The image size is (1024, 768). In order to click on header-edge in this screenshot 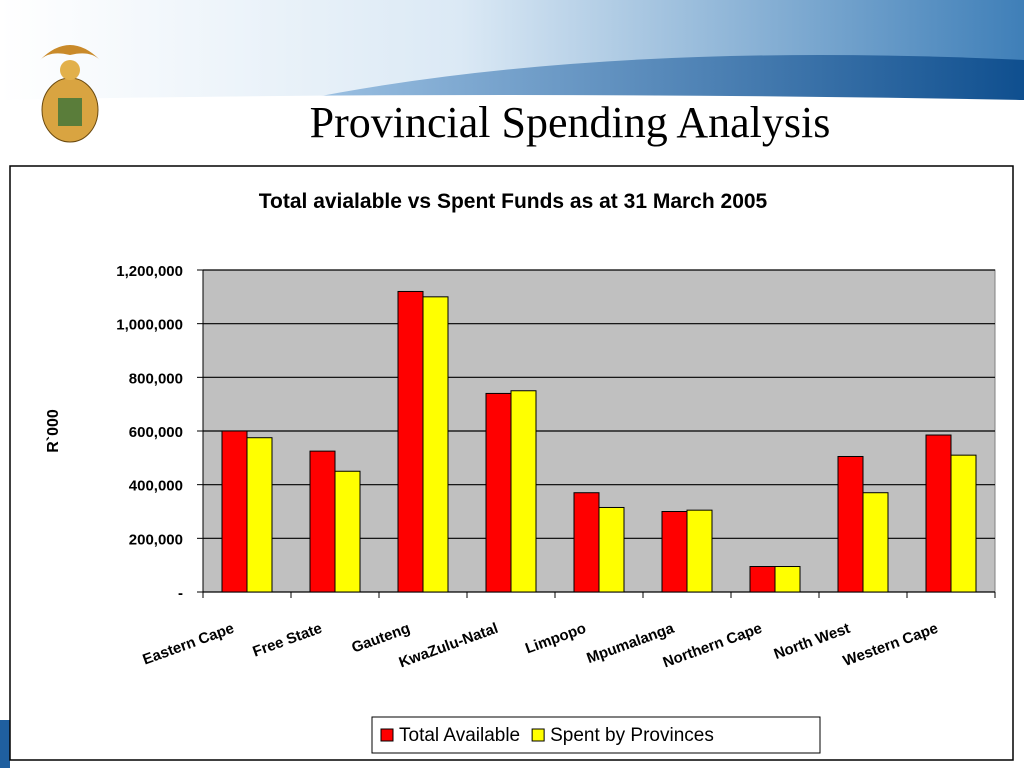, I will do `click(512, 102)`.